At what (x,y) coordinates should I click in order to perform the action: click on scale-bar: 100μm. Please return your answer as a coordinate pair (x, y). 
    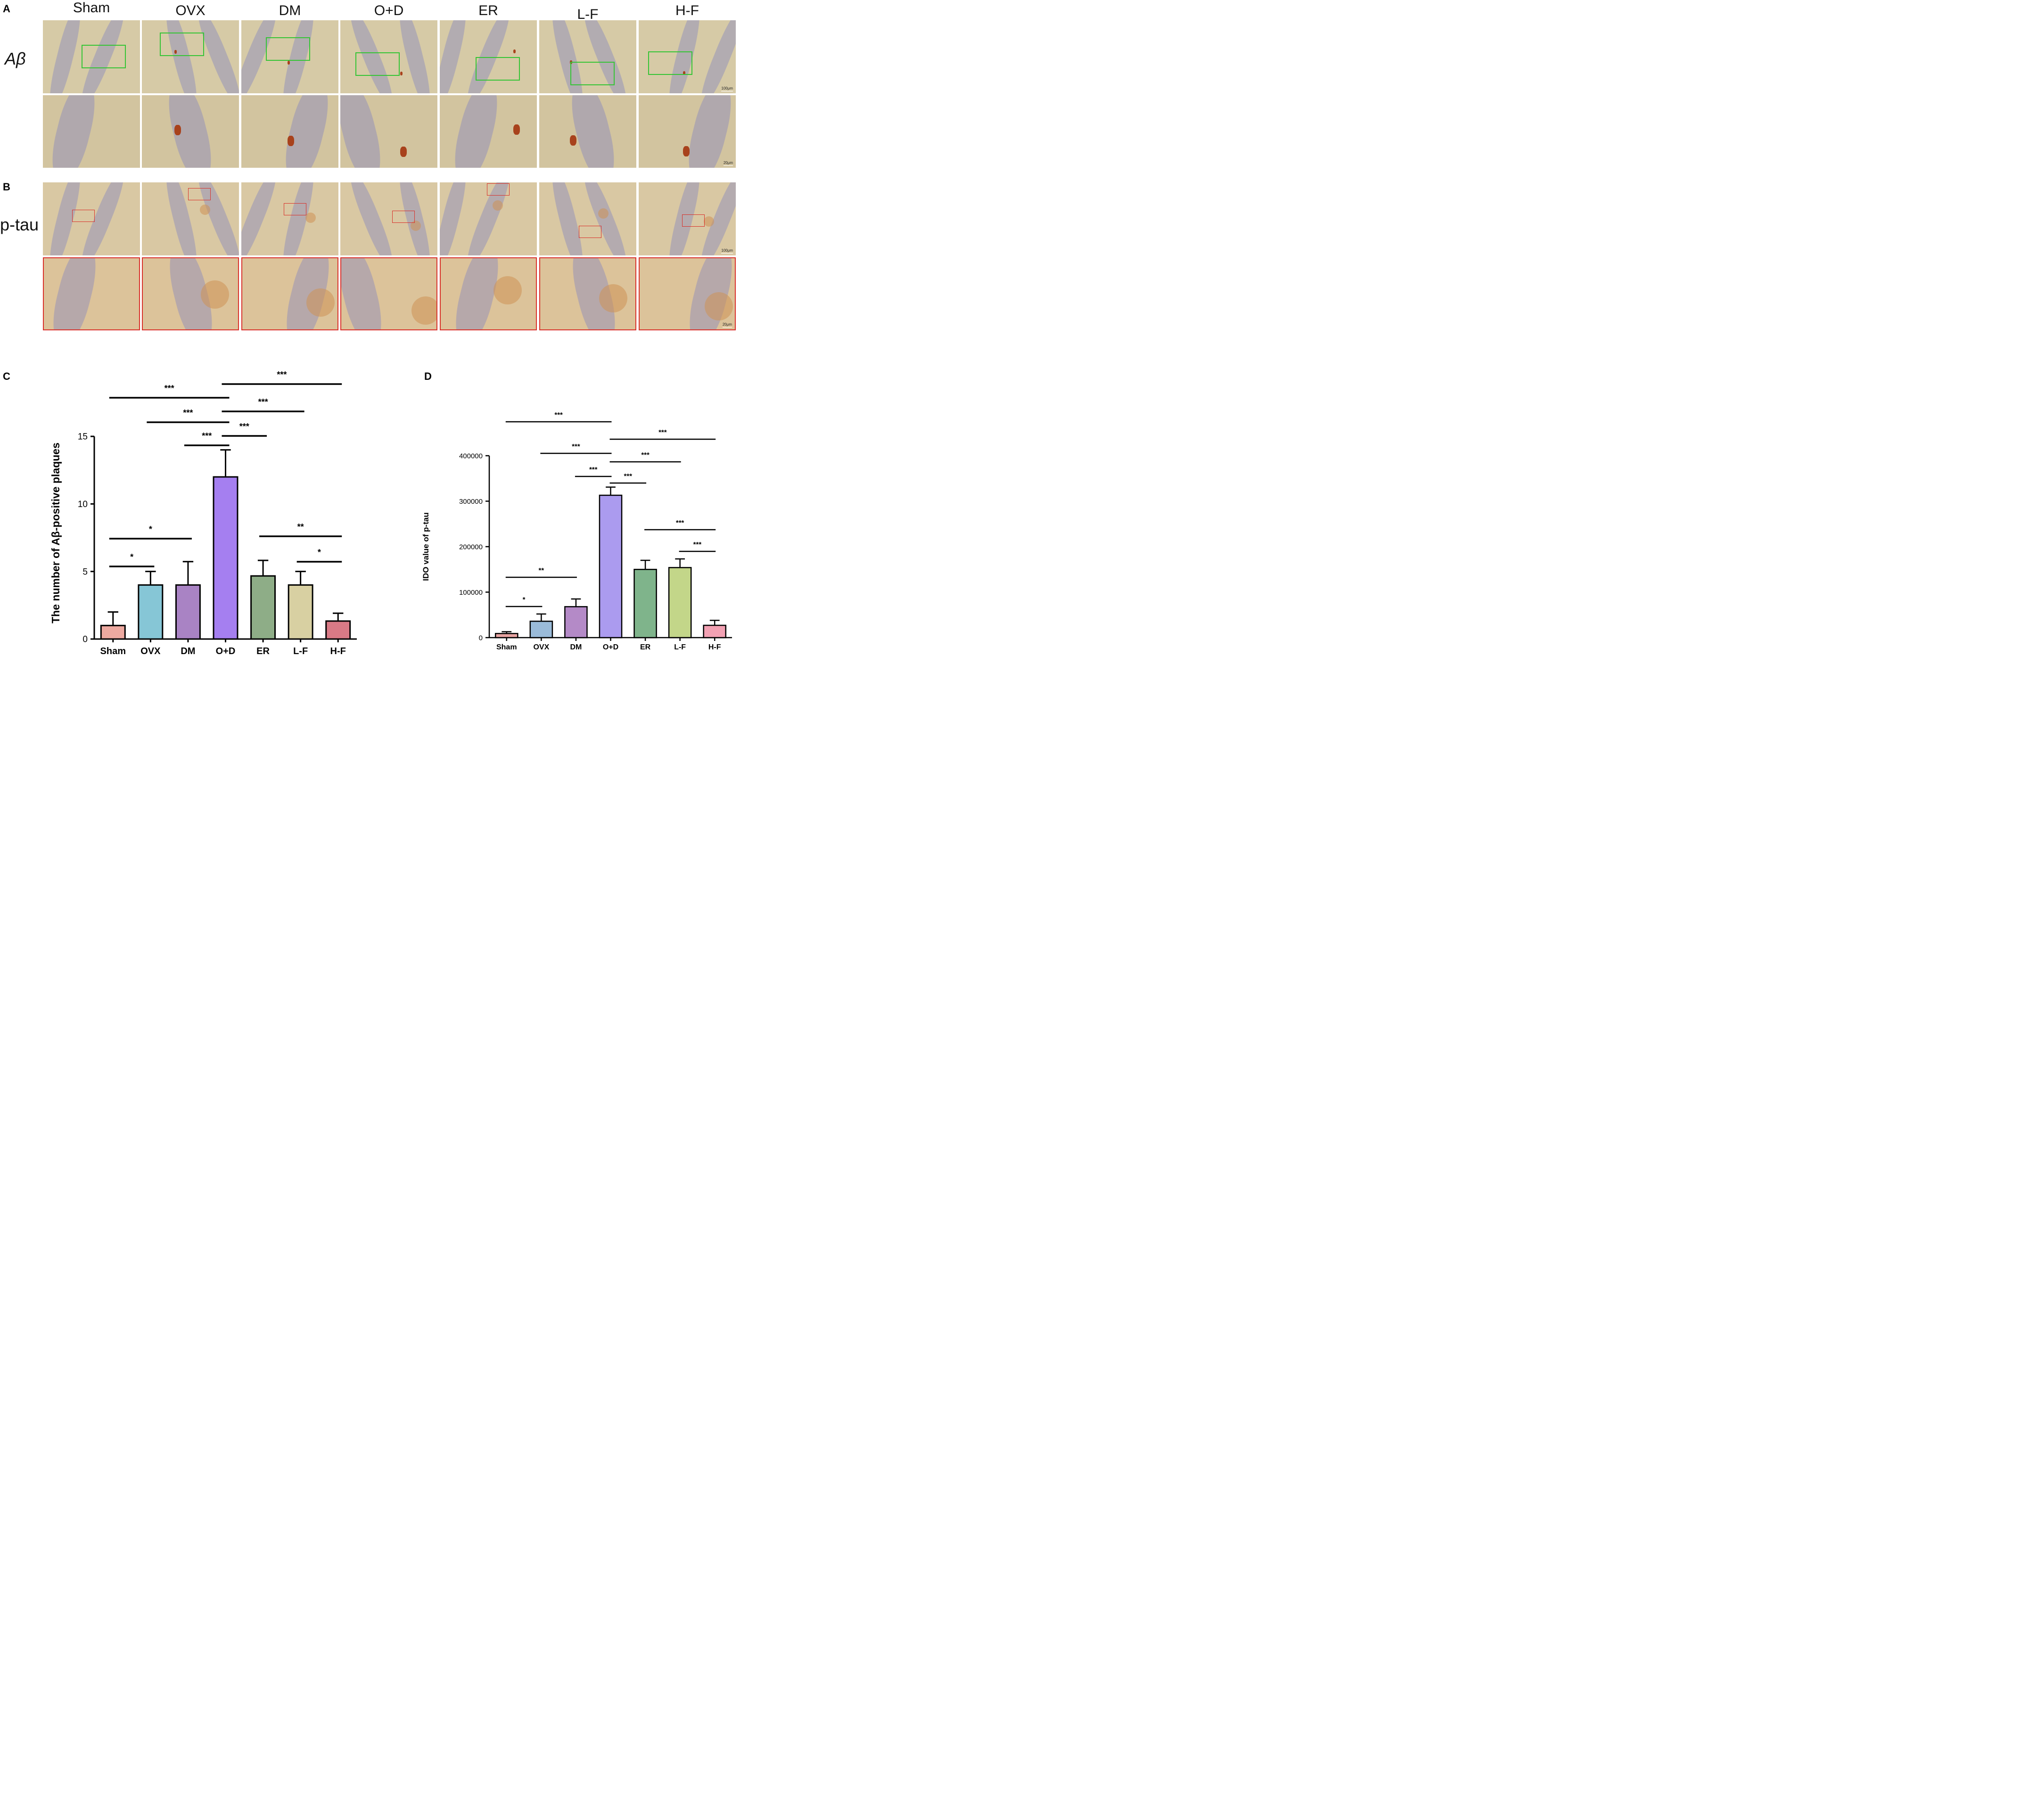
    Looking at the image, I should click on (727, 251).